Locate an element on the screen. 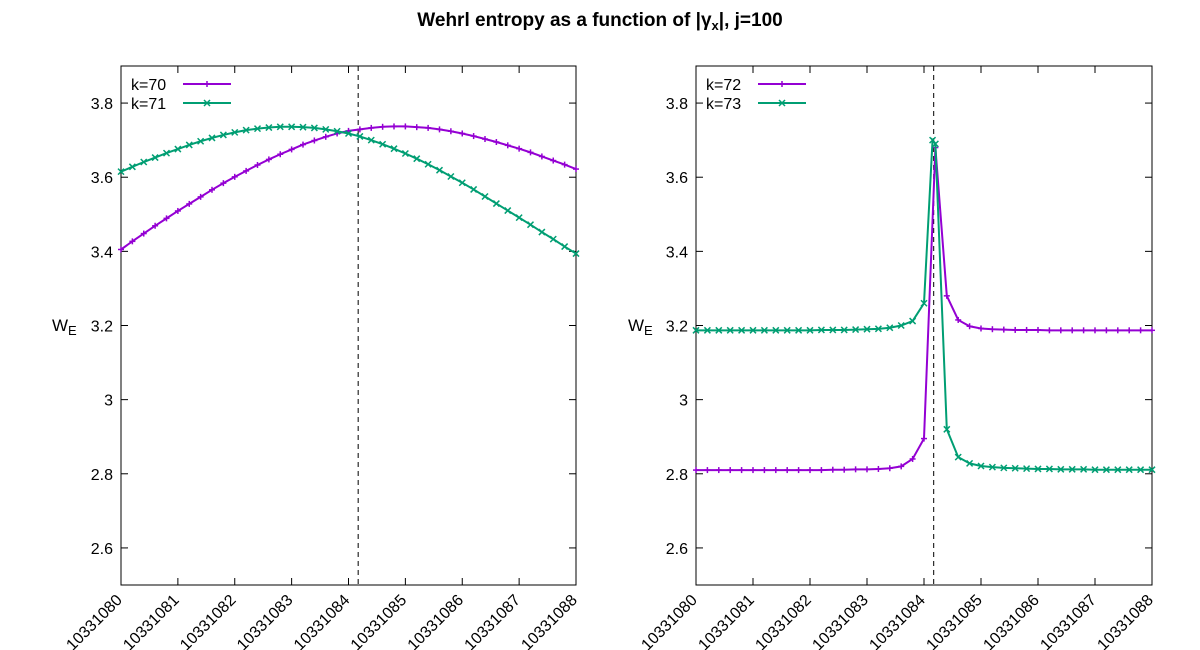 The image size is (1200, 650). y-axis-label: WE is located at coordinates (64, 327).